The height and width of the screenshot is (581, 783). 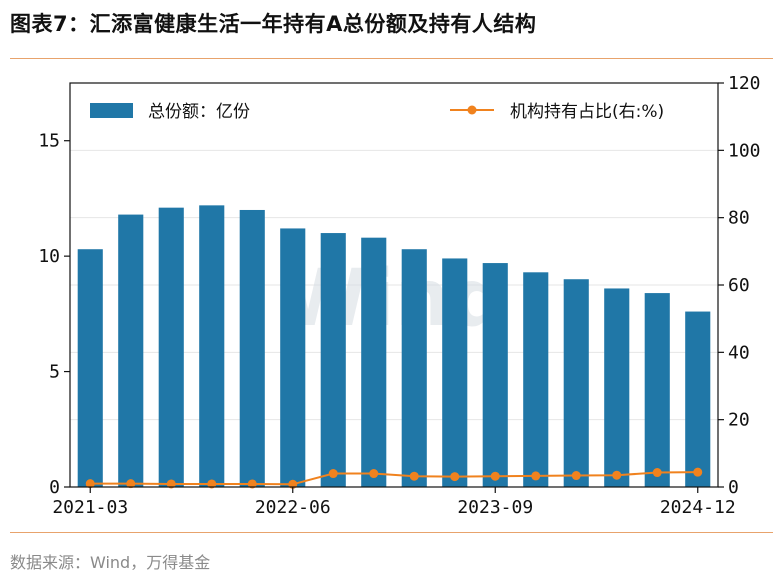 What do you see at coordinates (273, 24) in the screenshot?
I see `chart-title: 图表7：汇添富健康生活一年持有A总份额及持有人结构` at bounding box center [273, 24].